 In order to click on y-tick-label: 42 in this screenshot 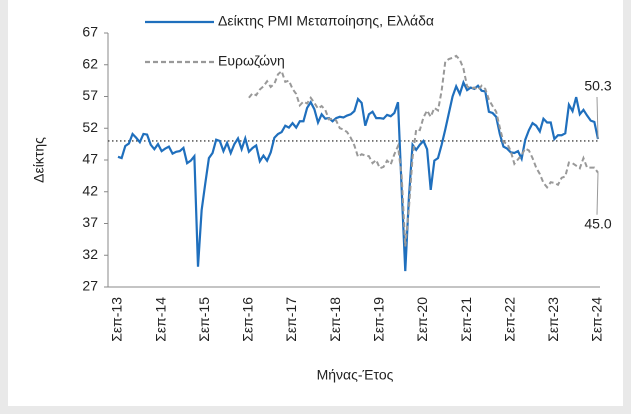, I will do `click(90, 190)`.